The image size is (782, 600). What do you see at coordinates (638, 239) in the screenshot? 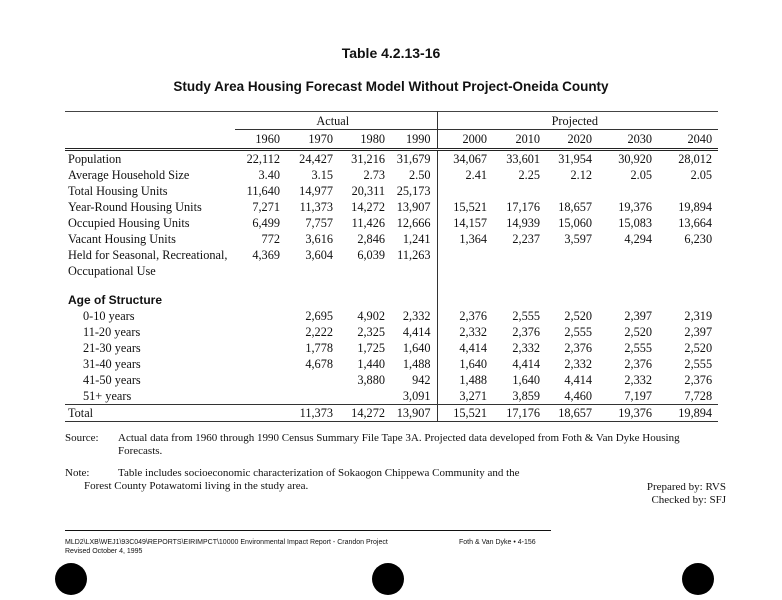
I see `cell-2030: 4,294` at bounding box center [638, 239].